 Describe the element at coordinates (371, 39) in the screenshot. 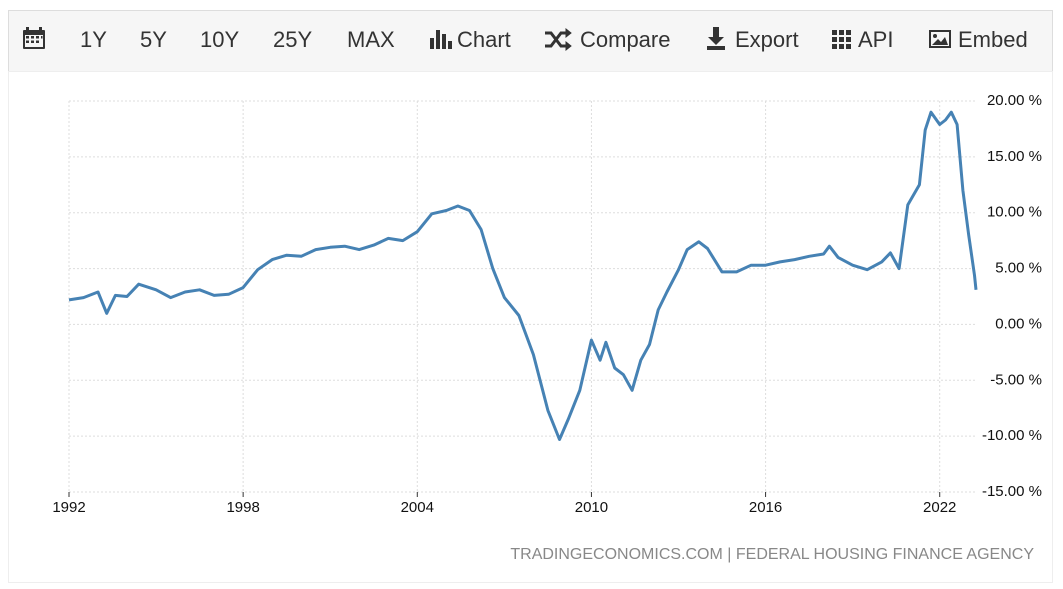

I see `toolbar-button: MAX` at that location.